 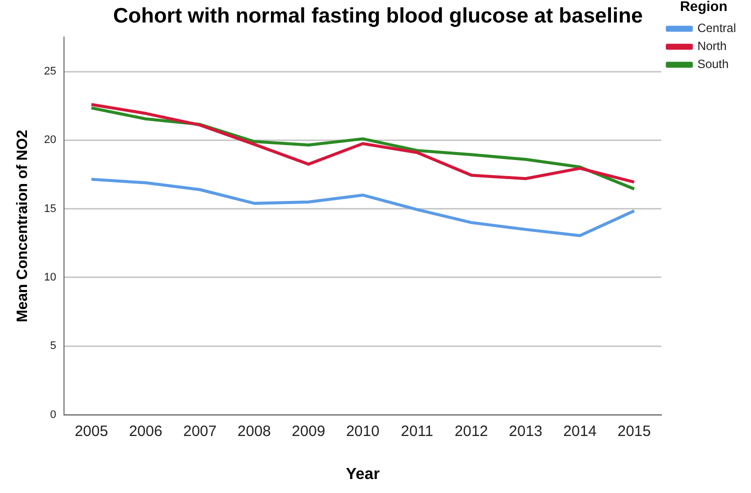 I want to click on legend-label: Central, so click(x=716, y=28).